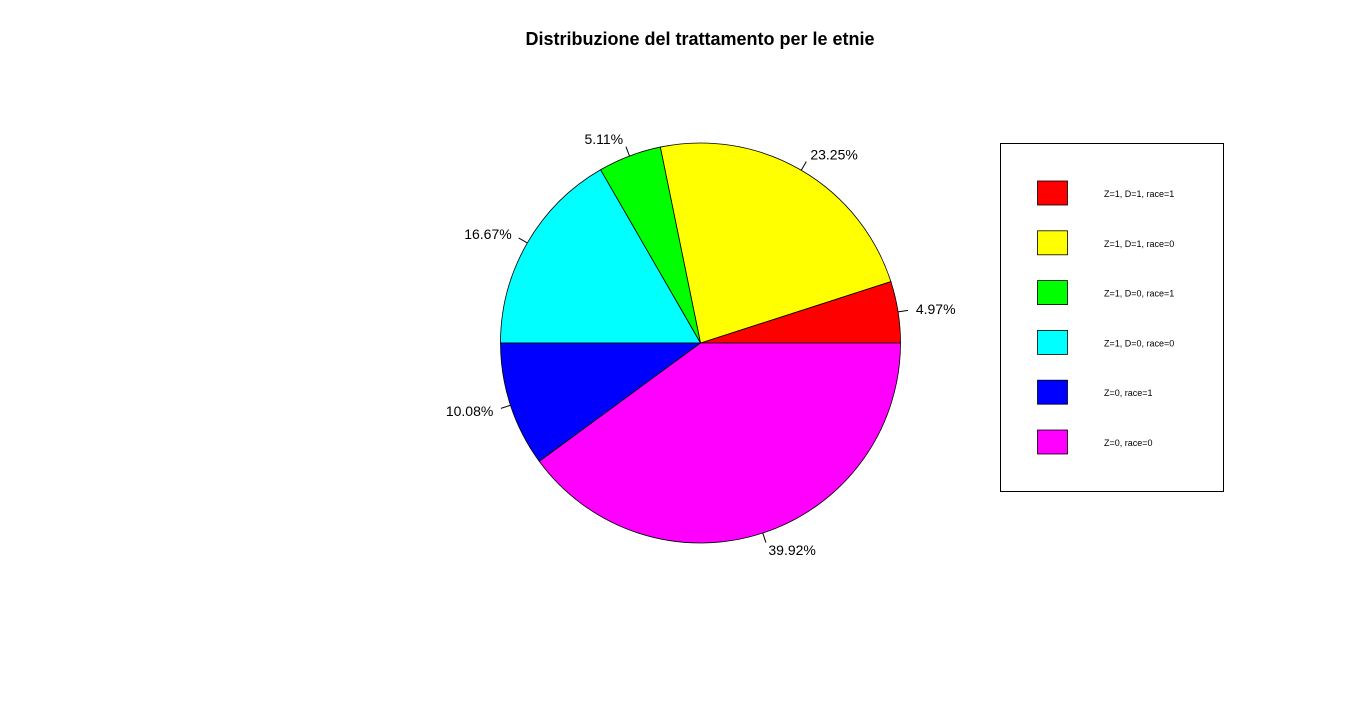 The height and width of the screenshot is (705, 1366). Describe the element at coordinates (791, 550) in the screenshot. I see `slice-percent-label: 39.92%` at that location.